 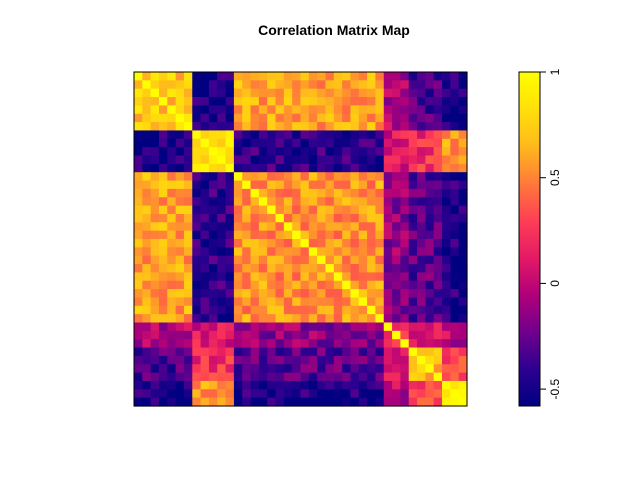 What do you see at coordinates (334, 30) in the screenshot?
I see `chart-title: Correlation Matrix Map` at bounding box center [334, 30].